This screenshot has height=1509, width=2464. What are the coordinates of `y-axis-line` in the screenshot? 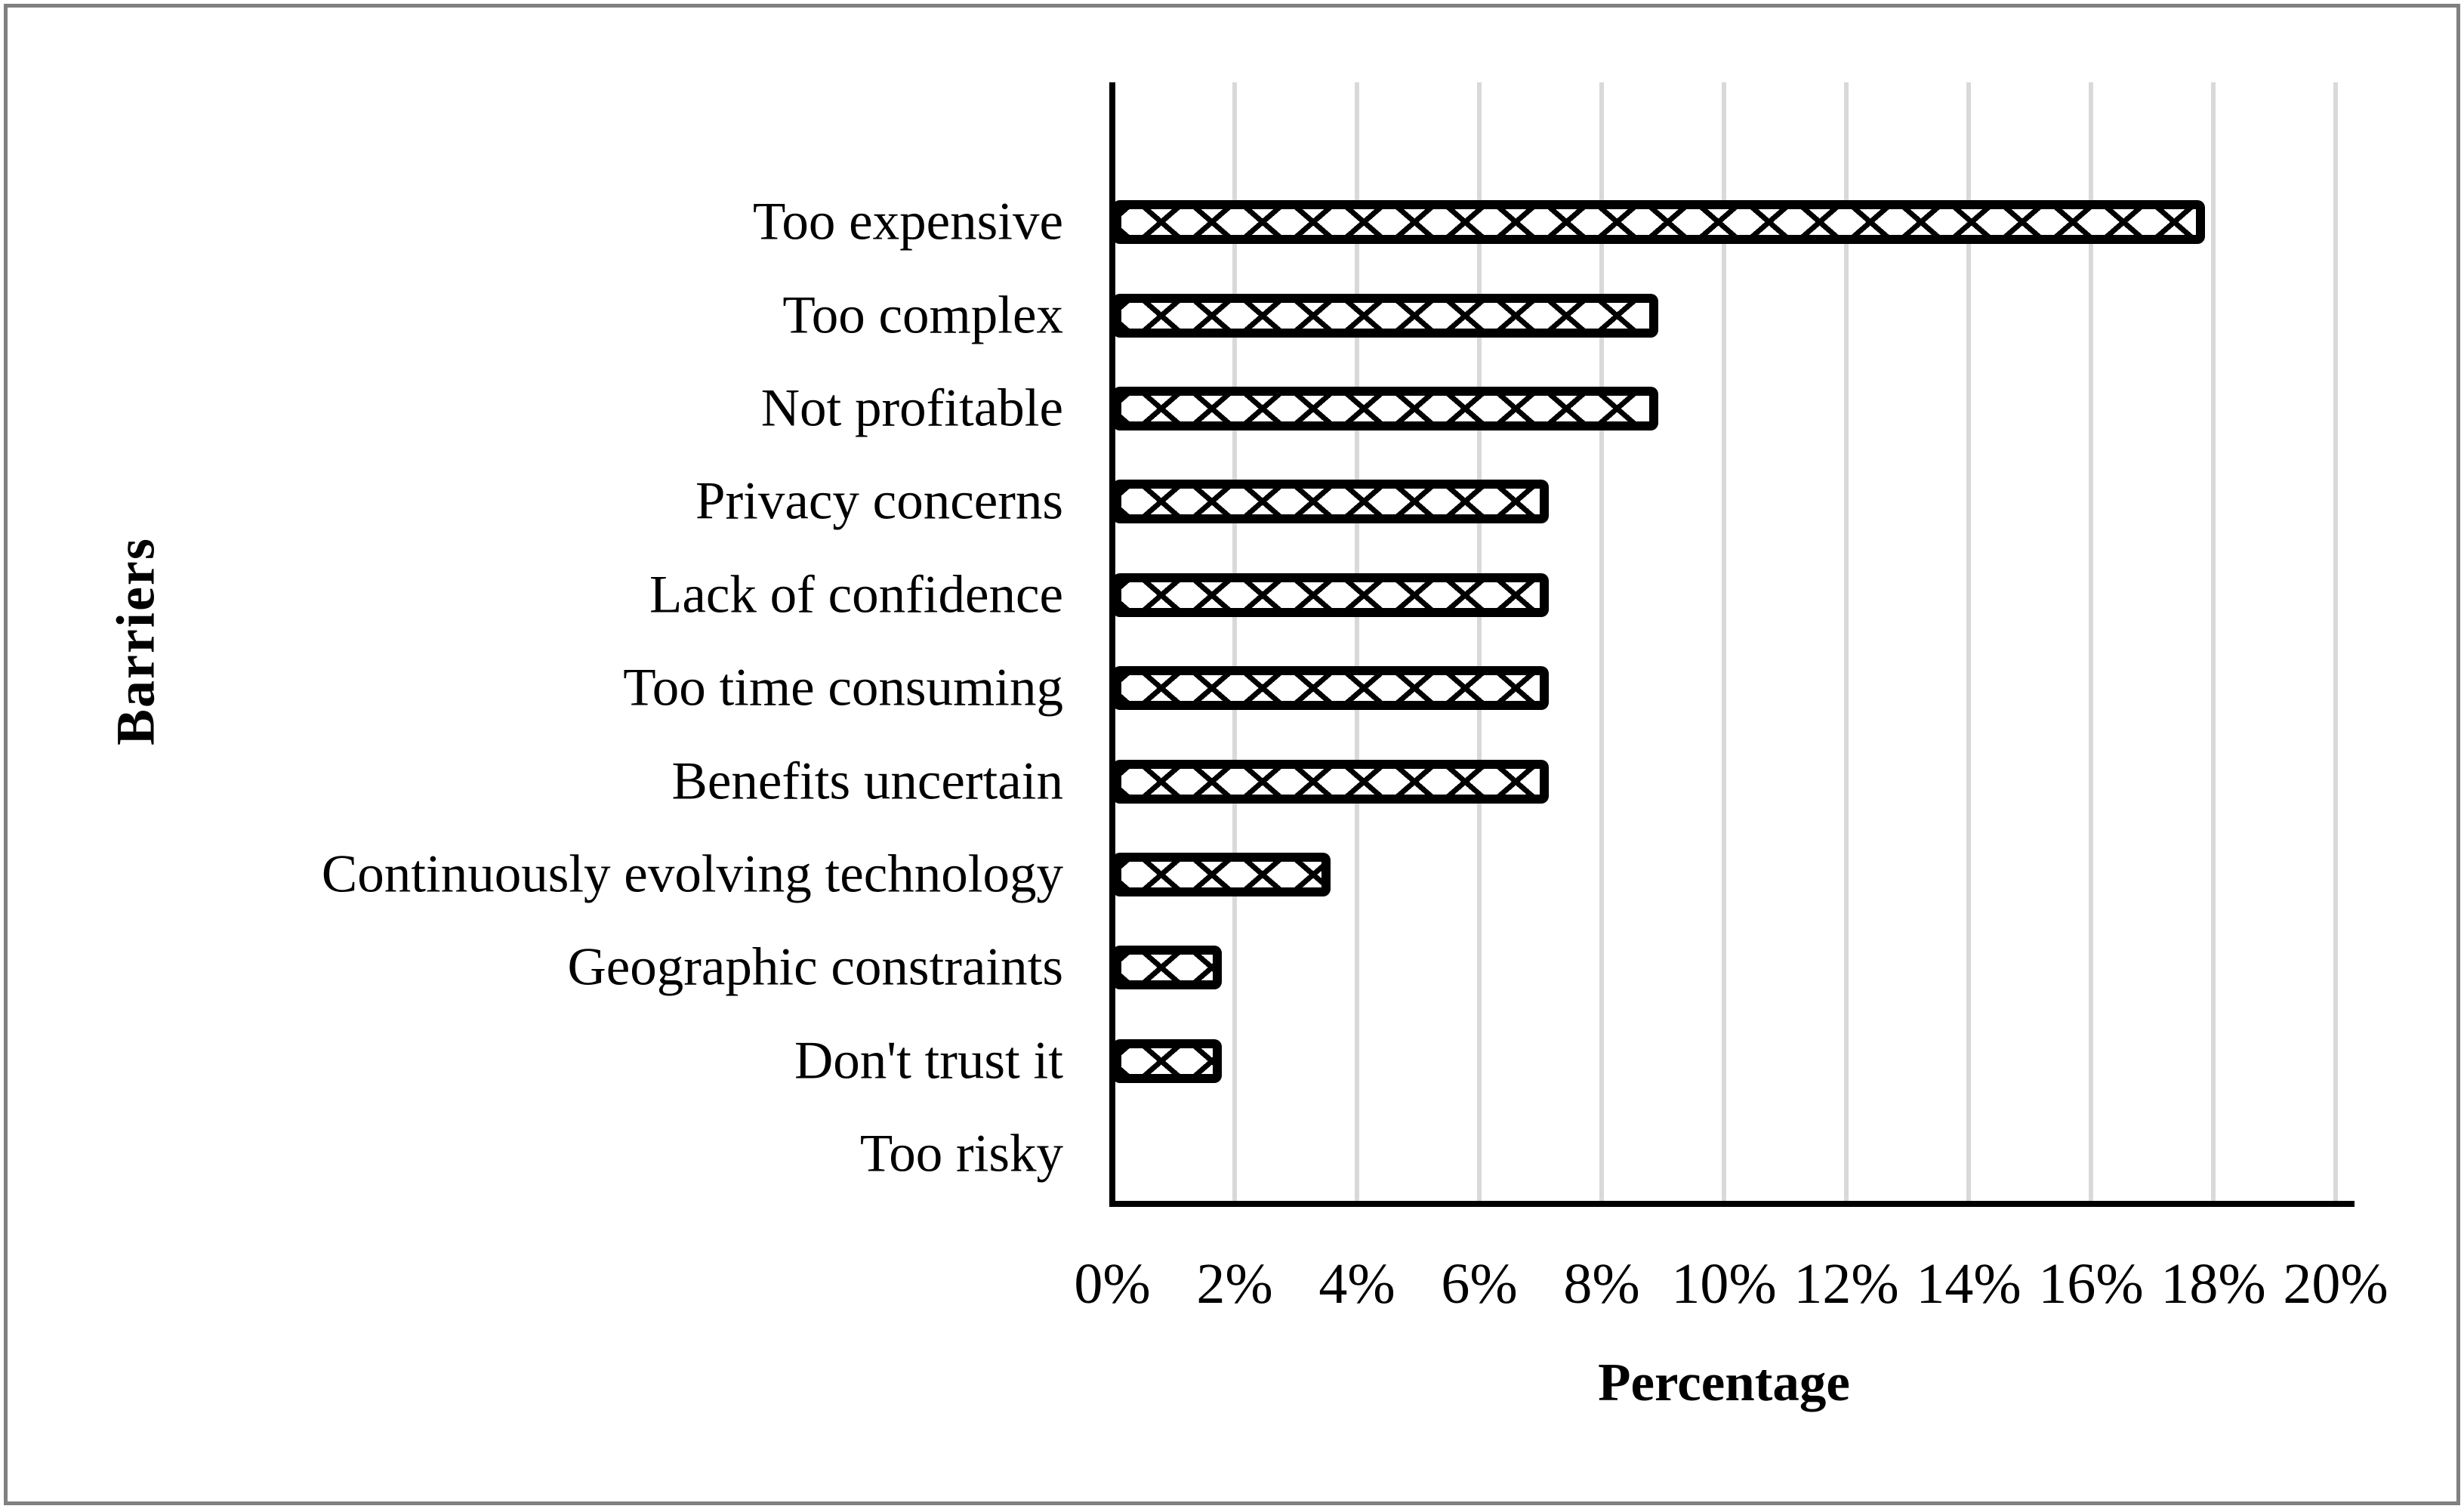 It's located at (1112, 645).